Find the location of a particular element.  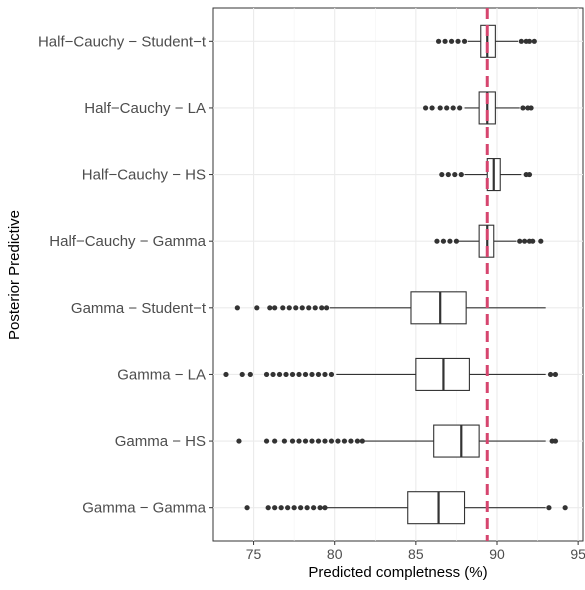

y-tick-label: Gamma − Student−t is located at coordinates (139, 308).